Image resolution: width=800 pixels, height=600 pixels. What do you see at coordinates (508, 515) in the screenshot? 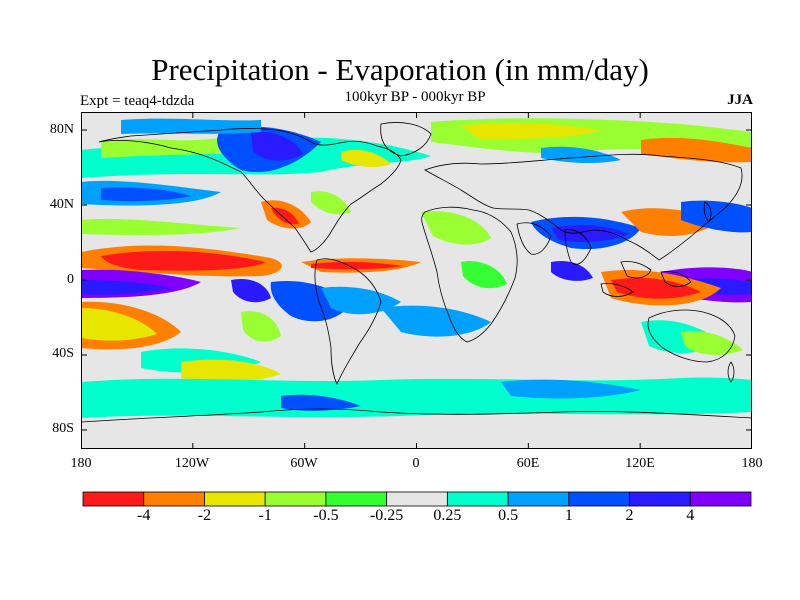
I see `colorbar-label: 0.5` at bounding box center [508, 515].